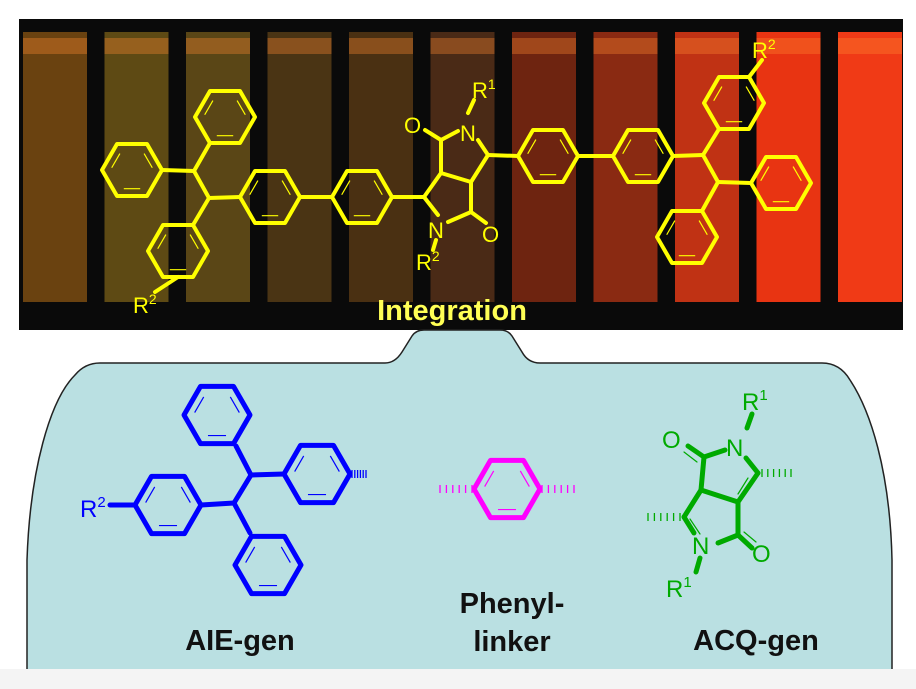 The height and width of the screenshot is (689, 916). I want to click on phenyl-linker-caption-line2: linker, so click(511, 642).